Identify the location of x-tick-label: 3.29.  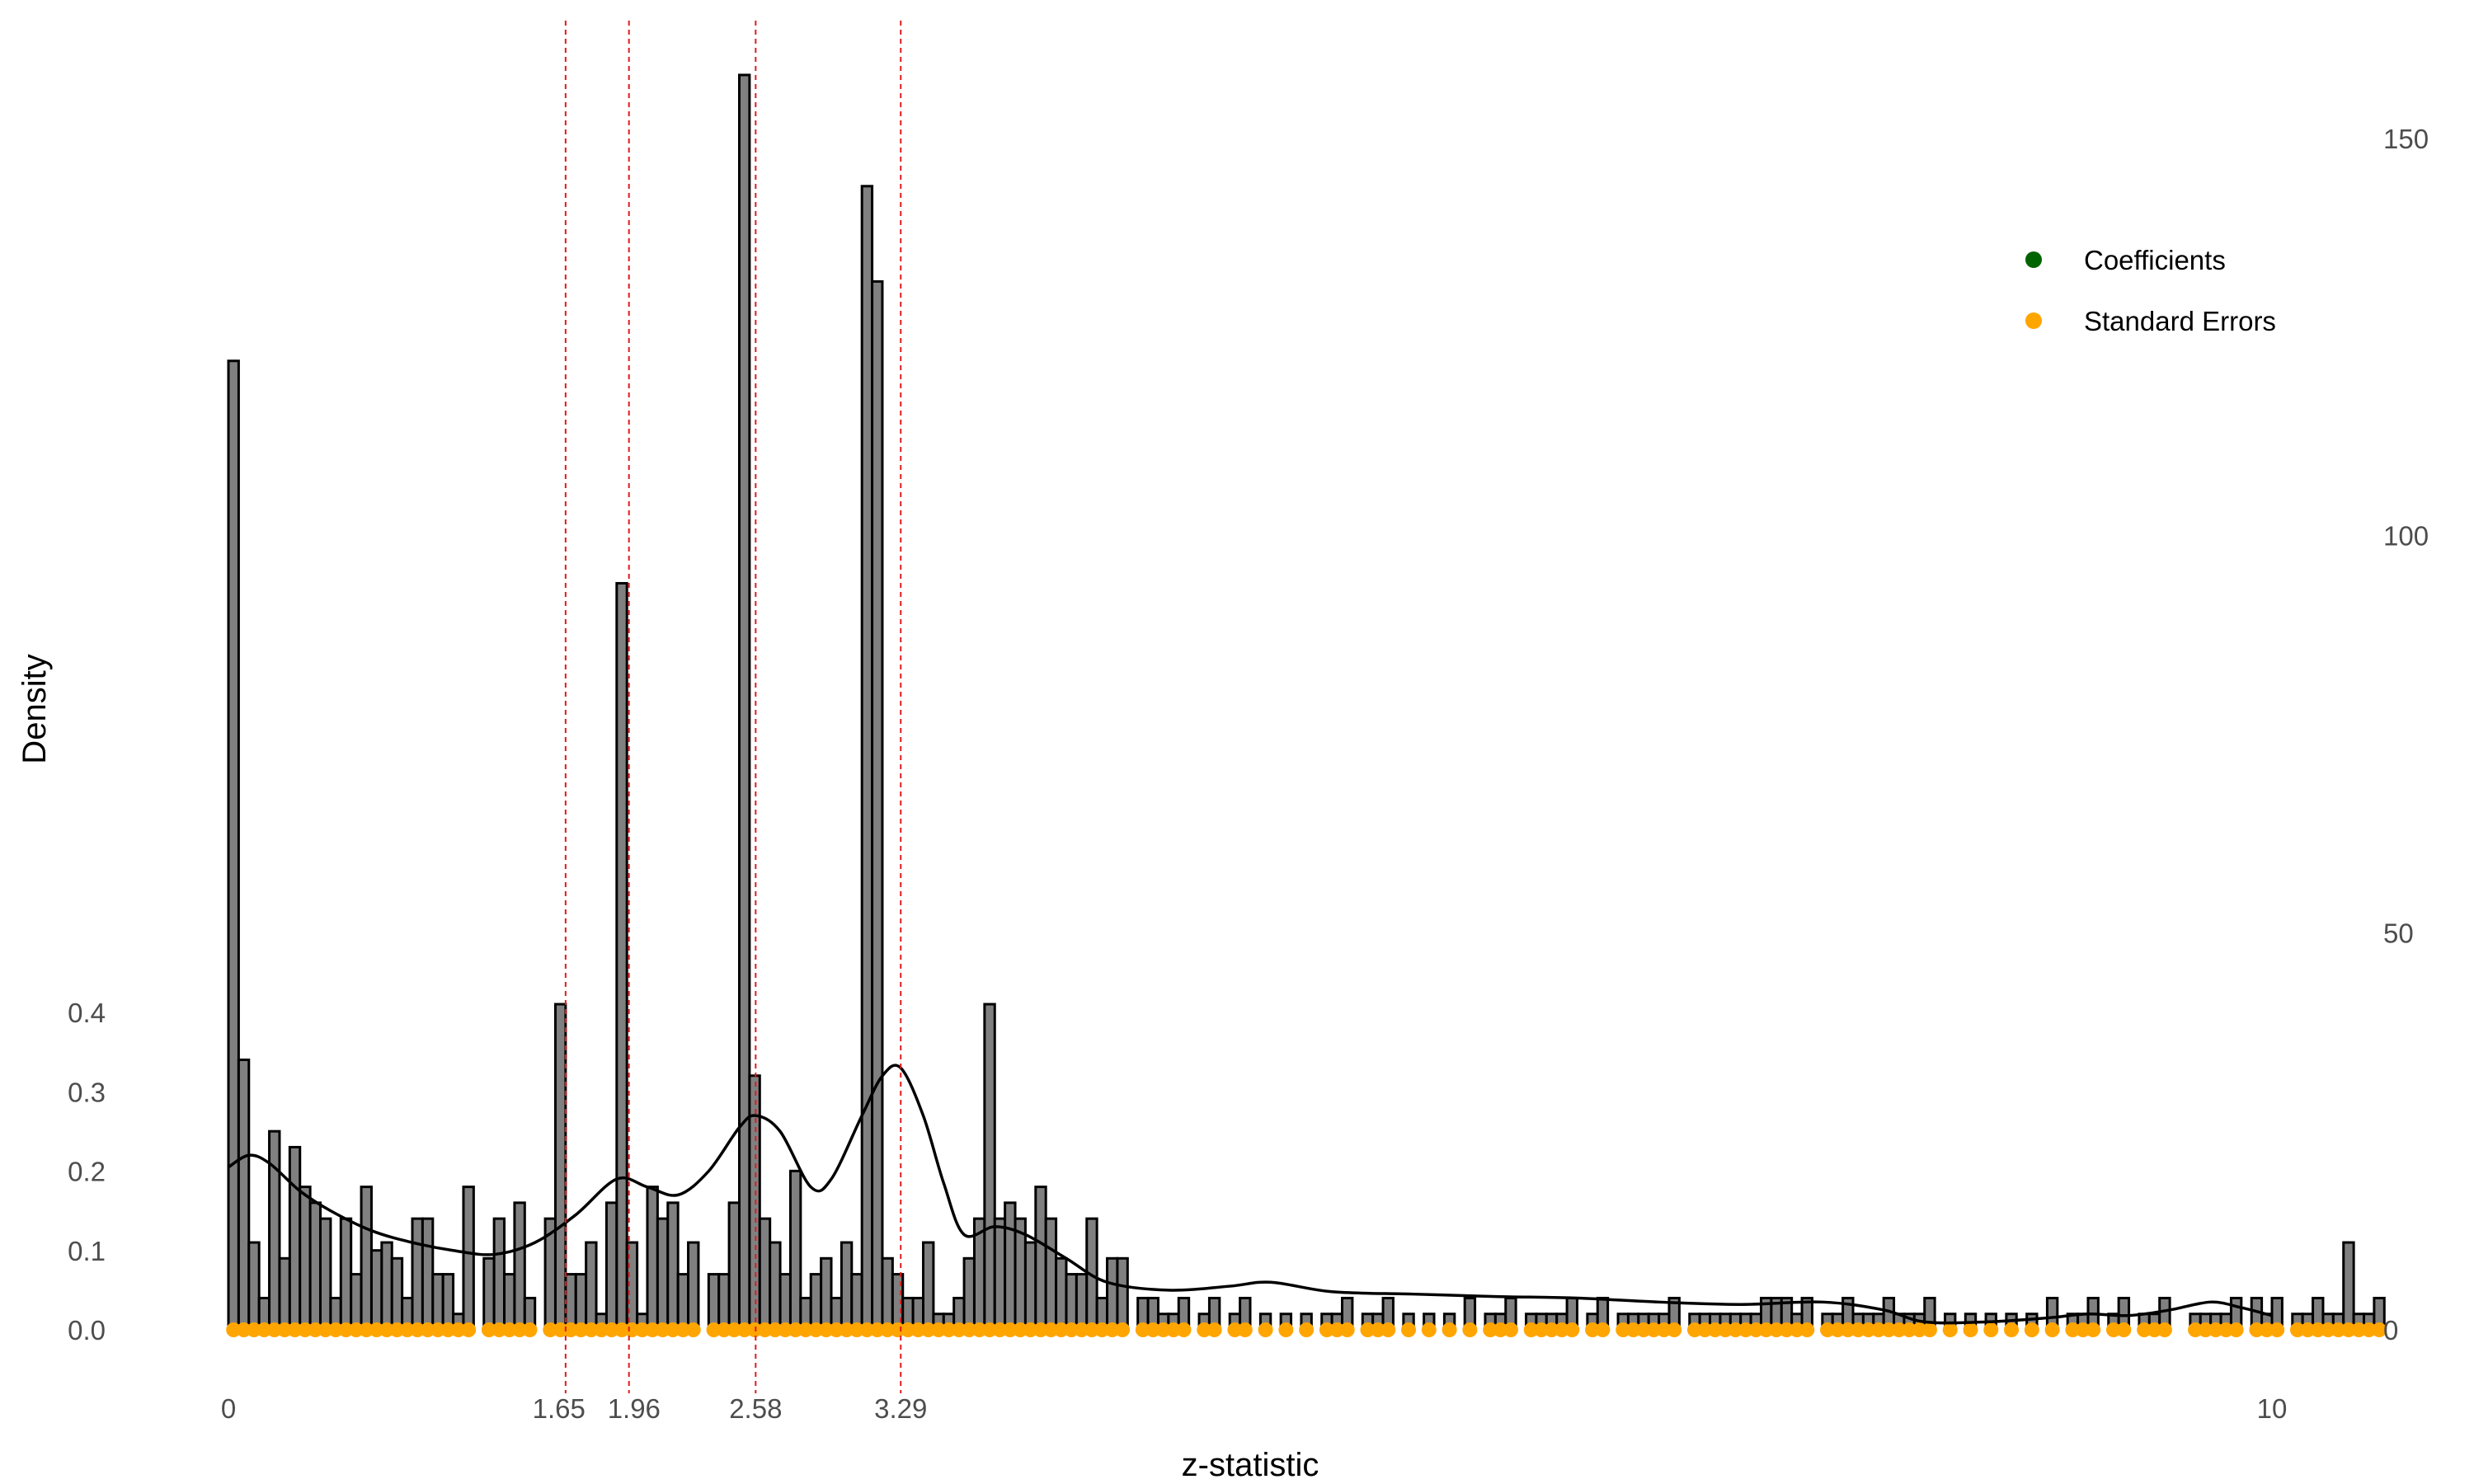
(900, 1408).